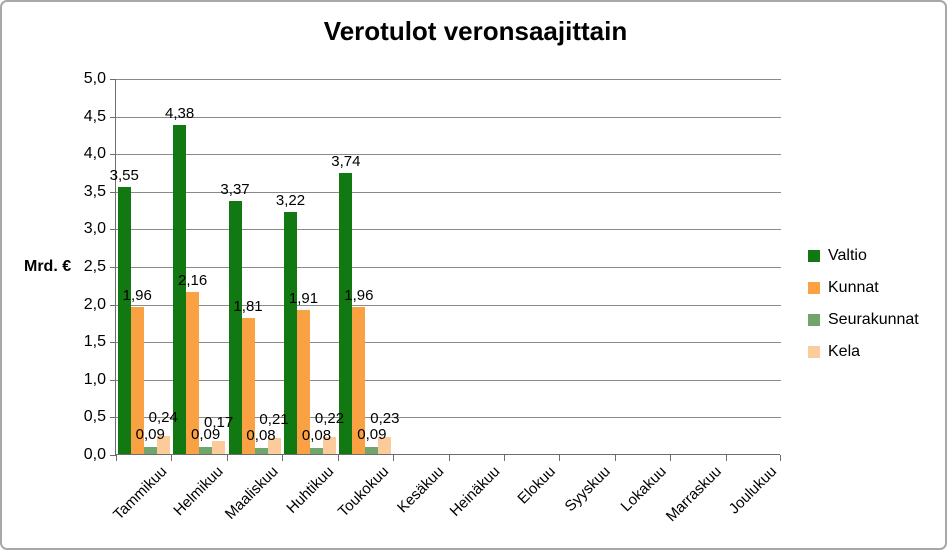  I want to click on y-axis-tick-label: 3,0, so click(94, 229).